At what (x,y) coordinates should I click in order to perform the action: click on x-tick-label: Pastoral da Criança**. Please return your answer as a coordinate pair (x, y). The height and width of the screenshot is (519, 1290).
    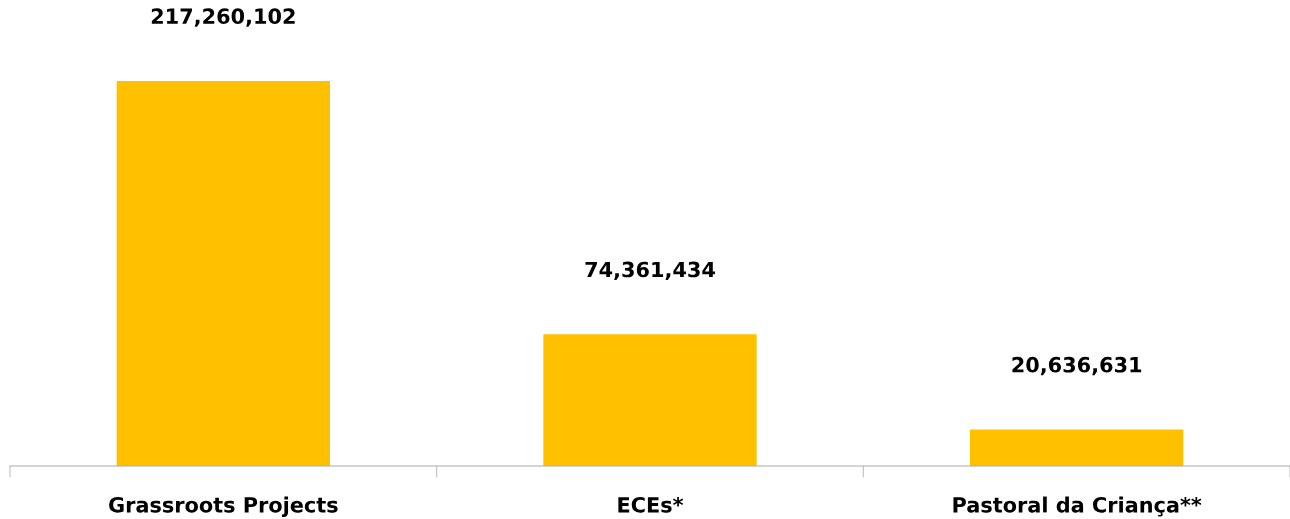
    Looking at the image, I should click on (1077, 506).